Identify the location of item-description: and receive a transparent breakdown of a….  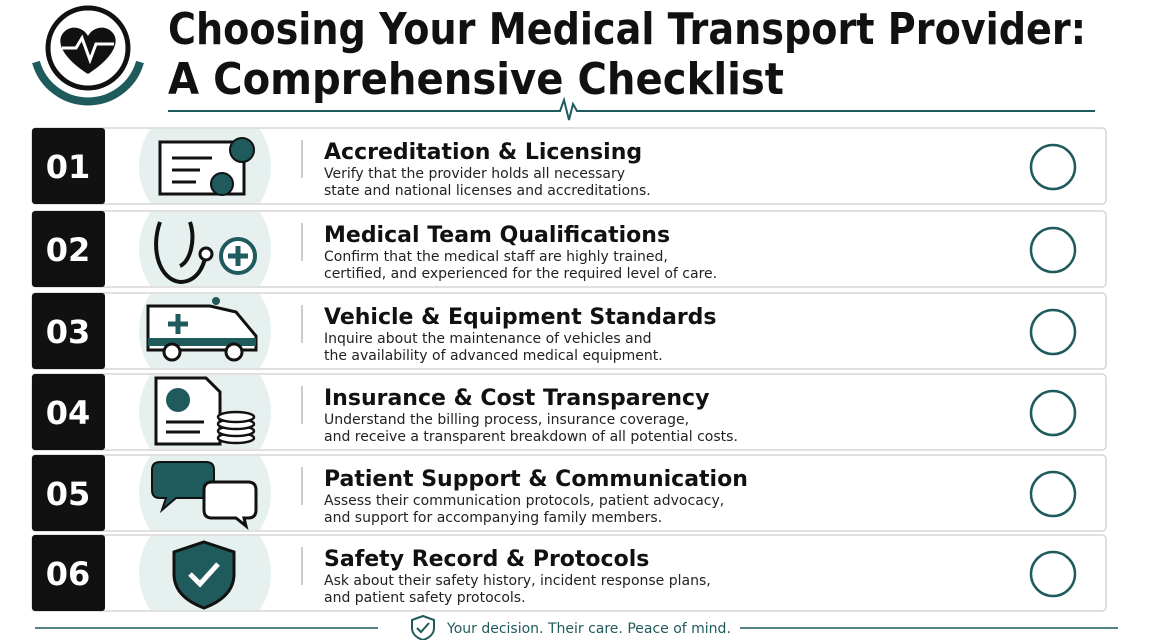
(531, 437).